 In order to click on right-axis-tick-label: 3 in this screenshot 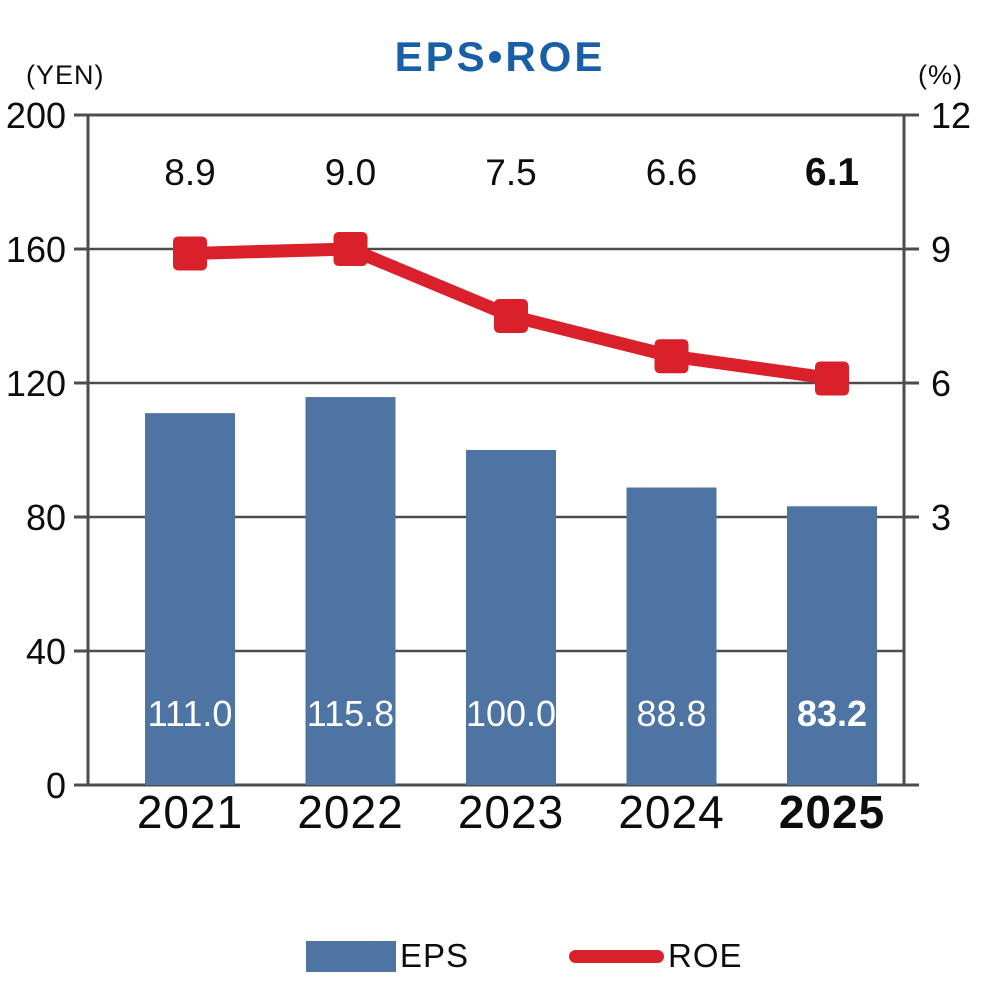, I will do `click(941, 517)`.